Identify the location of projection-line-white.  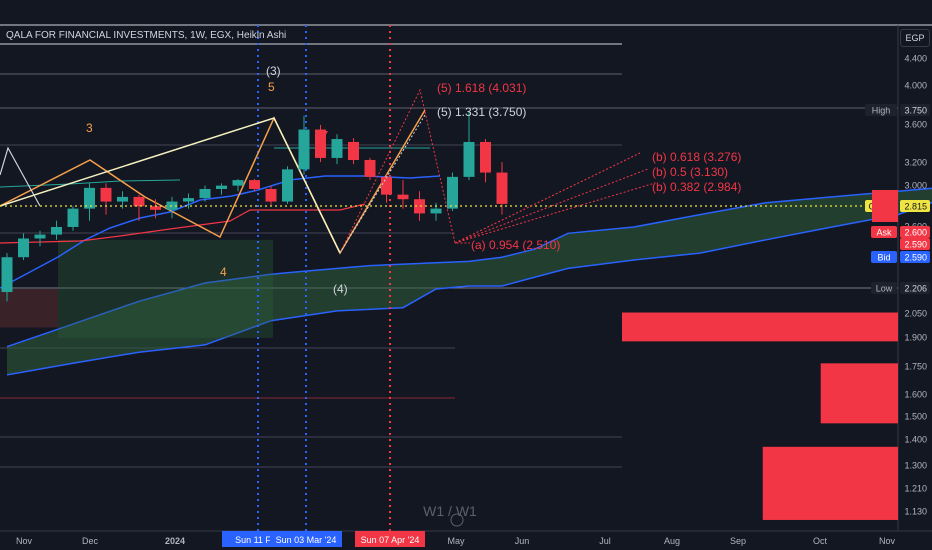
(382, 184).